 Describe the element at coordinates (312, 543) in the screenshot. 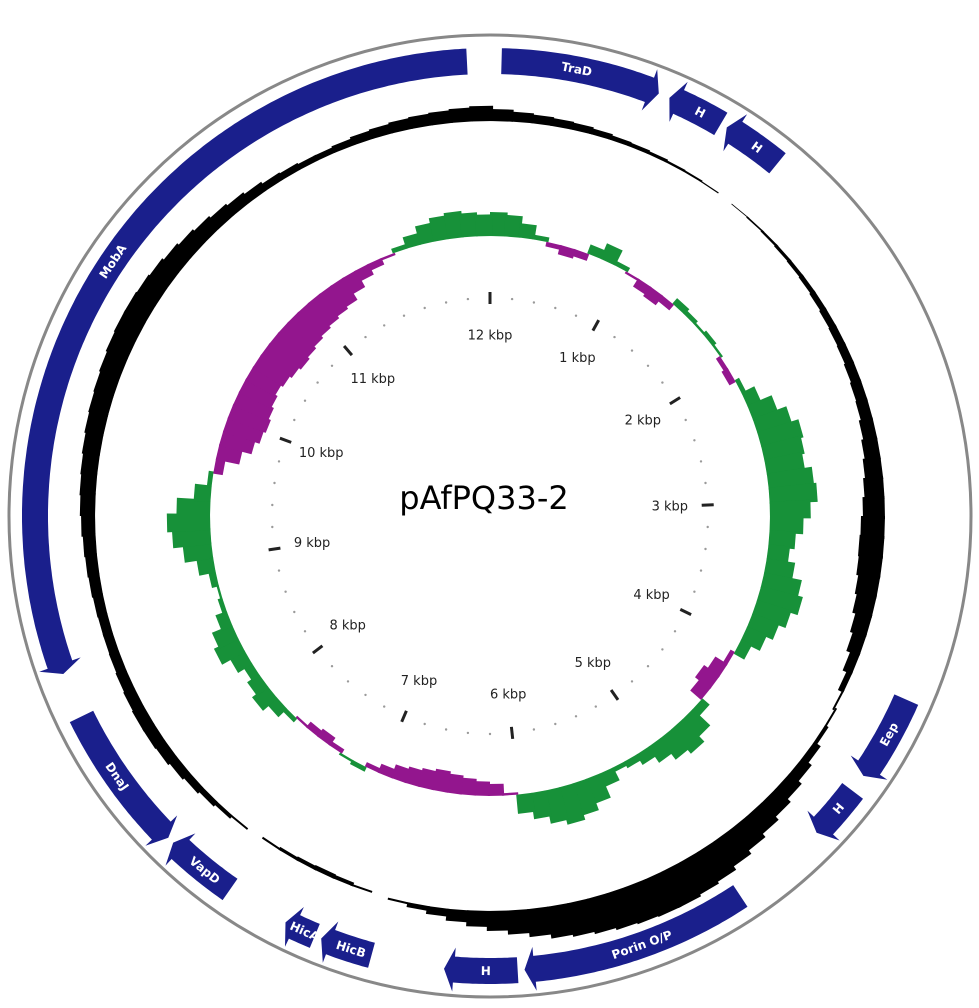

I see `kbp-label: 9 kbp` at that location.